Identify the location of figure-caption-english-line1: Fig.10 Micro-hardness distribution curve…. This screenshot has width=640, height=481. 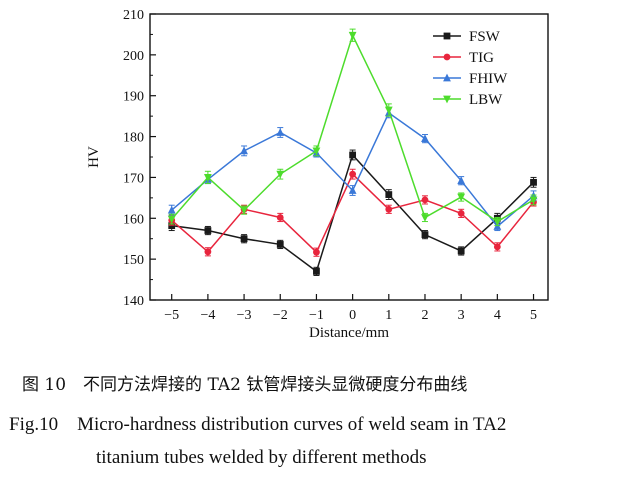
(258, 424).